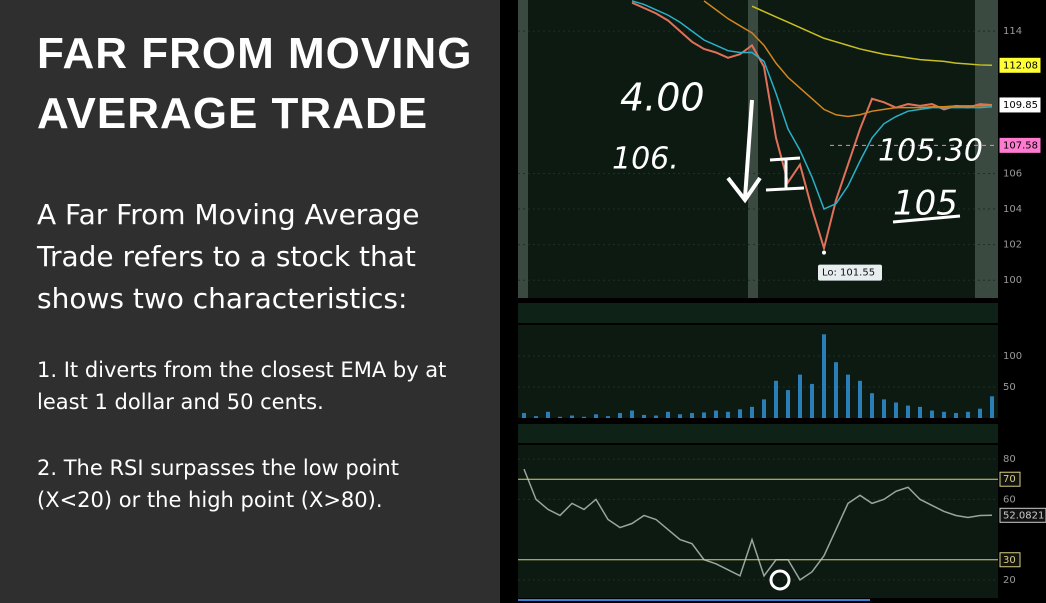 This screenshot has height=603, width=1046. I want to click on low-marker, so click(824, 252).